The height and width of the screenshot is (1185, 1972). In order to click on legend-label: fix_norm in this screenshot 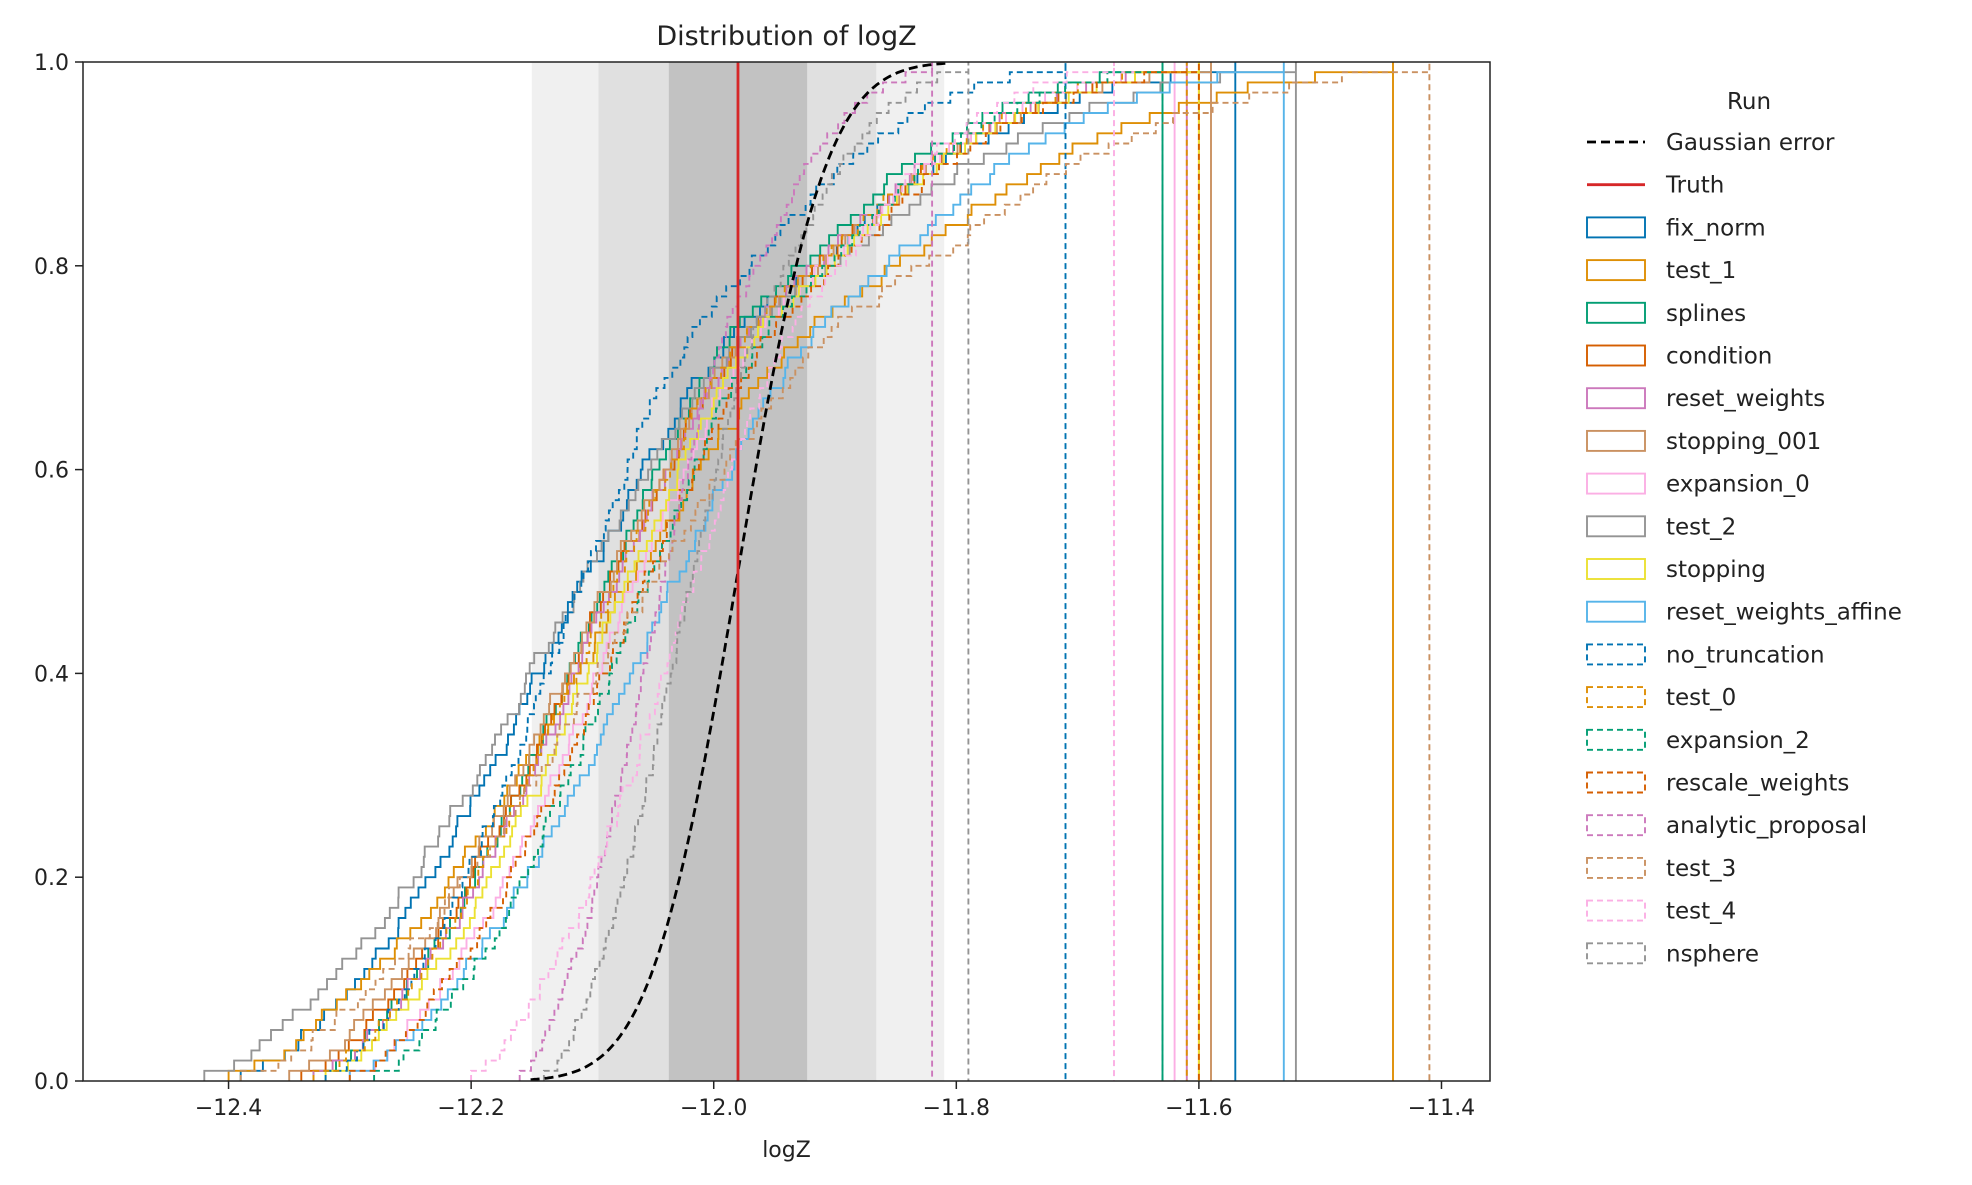, I will do `click(1716, 228)`.